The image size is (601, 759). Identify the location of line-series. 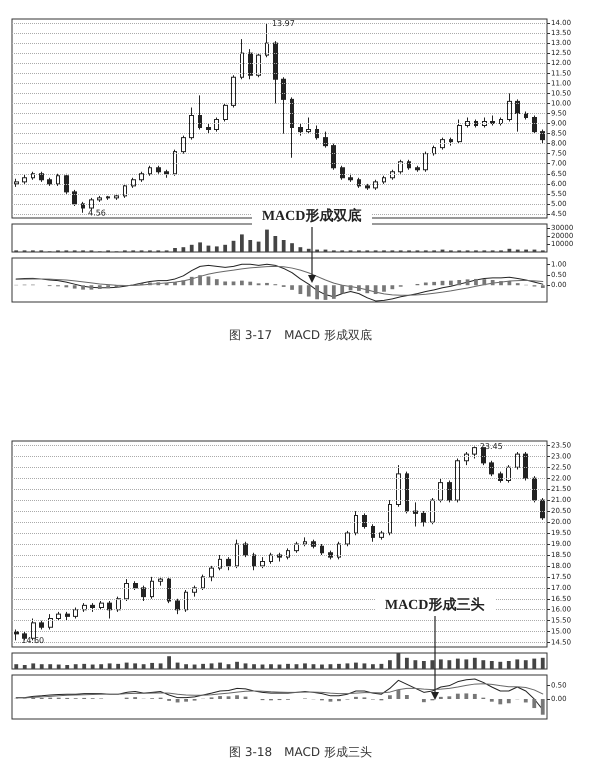
(280, 283).